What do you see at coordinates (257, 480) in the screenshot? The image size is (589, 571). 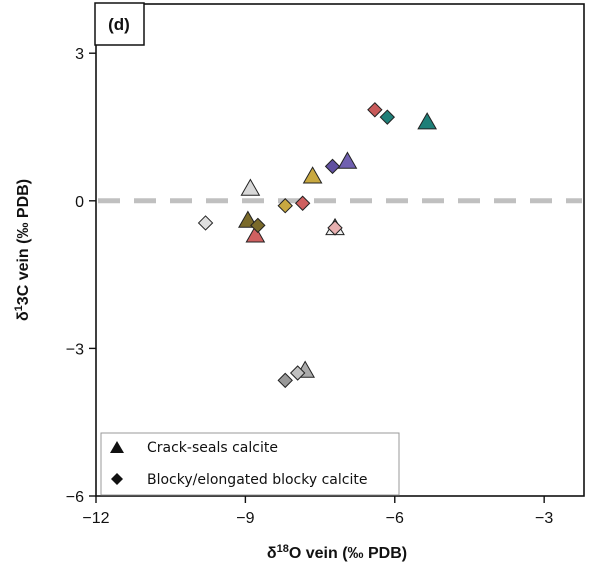 I see `legend-label-blocky: Blocky/elongated blocky calcite` at bounding box center [257, 480].